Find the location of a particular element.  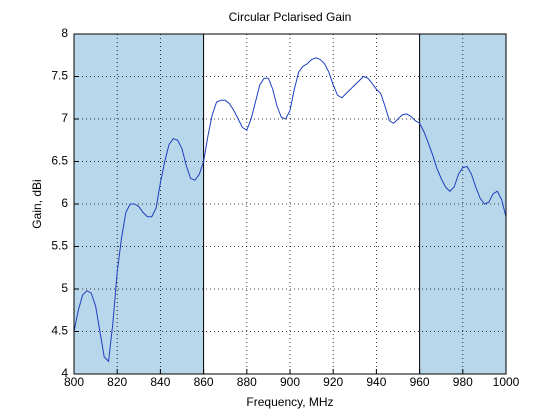

x-tick-label: 820 is located at coordinates (117, 382).